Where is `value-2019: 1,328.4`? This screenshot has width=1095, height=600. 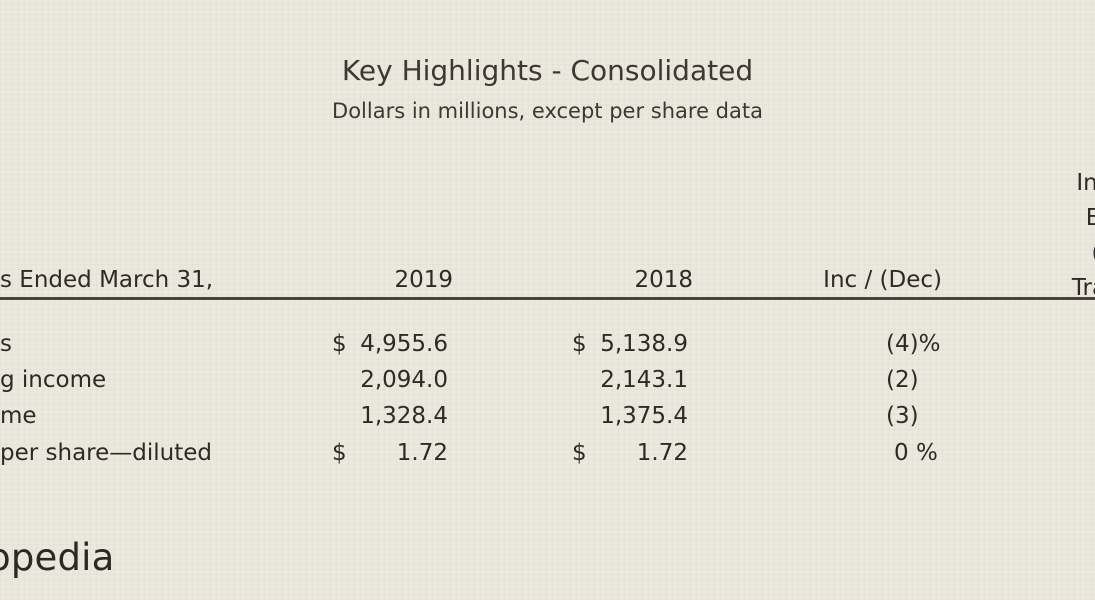
value-2019: 1,328.4 is located at coordinates (404, 416).